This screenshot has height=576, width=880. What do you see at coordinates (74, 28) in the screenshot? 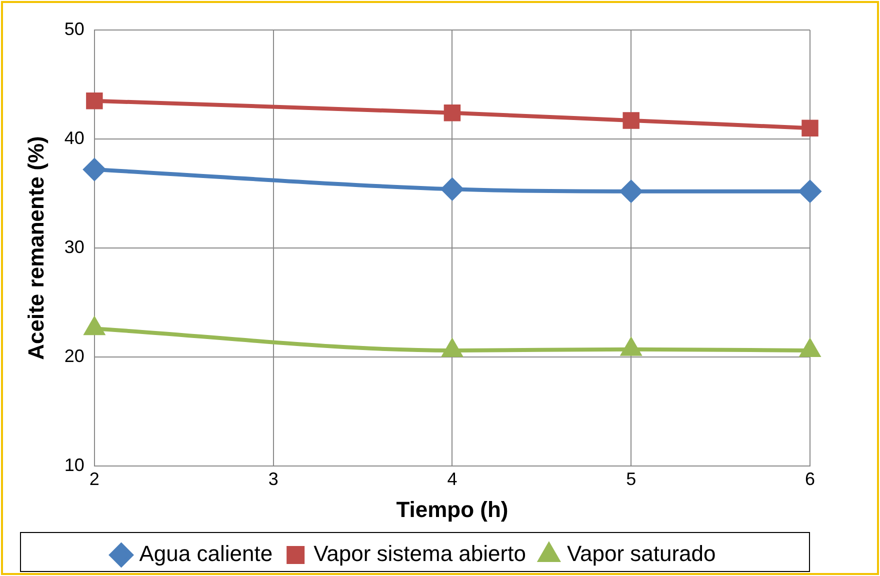
I see `y-tick-label: 50` at bounding box center [74, 28].